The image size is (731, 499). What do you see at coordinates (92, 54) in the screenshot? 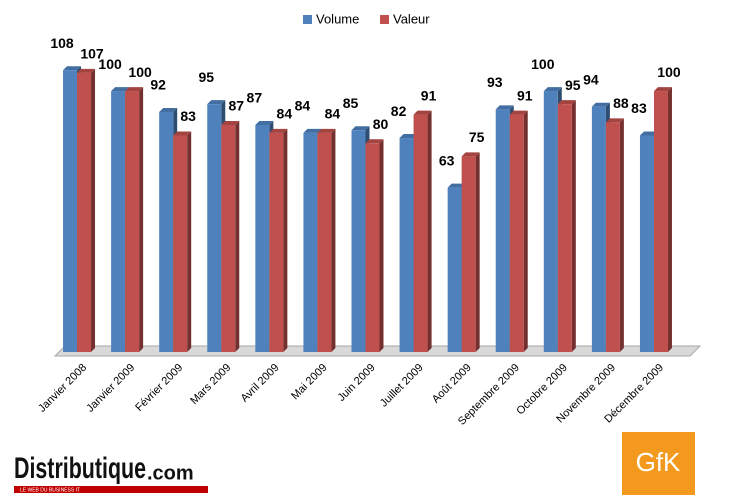
I see `data-label: 107` at bounding box center [92, 54].